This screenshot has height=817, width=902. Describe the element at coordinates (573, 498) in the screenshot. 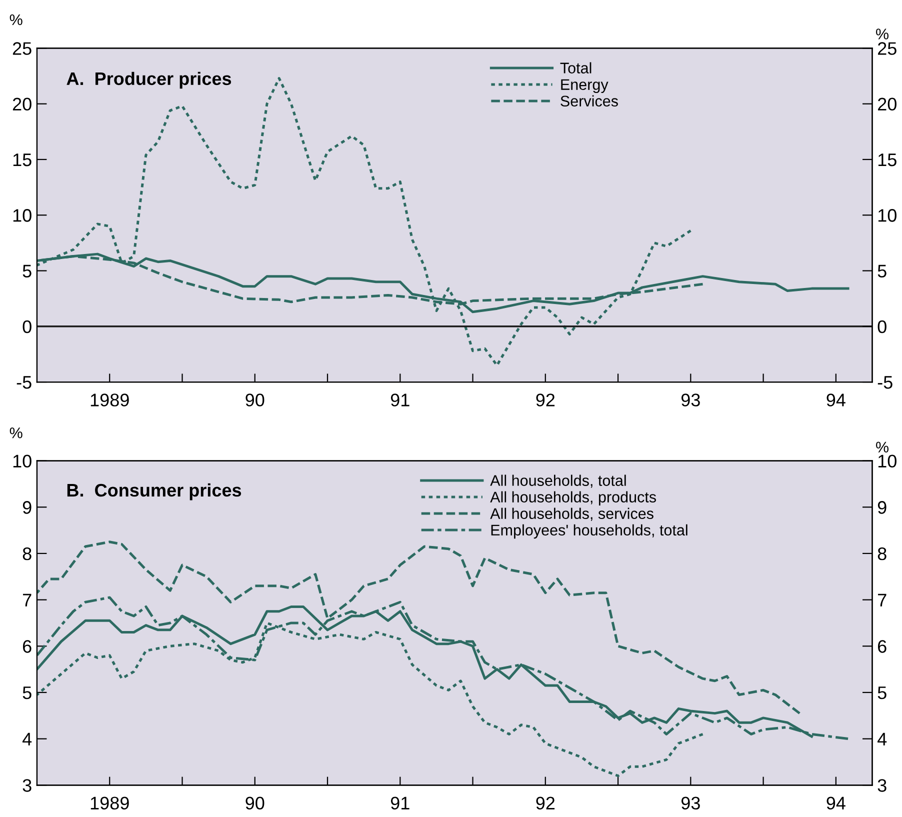

I see `legend-label: All households, products` at that location.